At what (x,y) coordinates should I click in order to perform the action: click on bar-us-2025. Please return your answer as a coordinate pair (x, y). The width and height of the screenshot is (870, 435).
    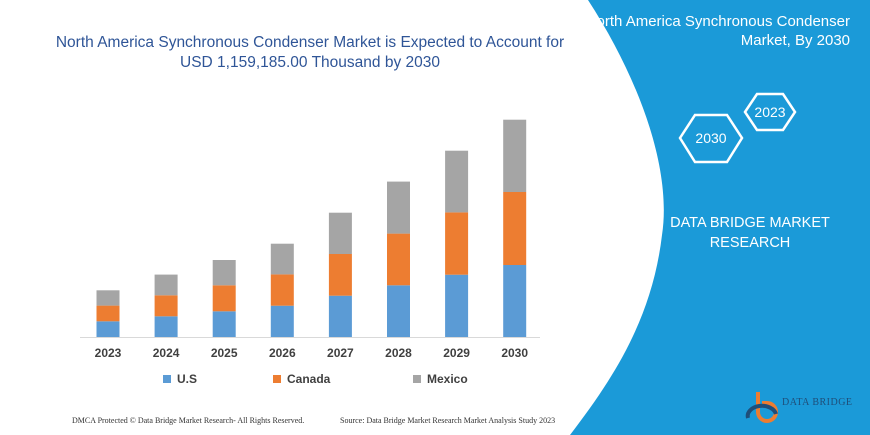
    Looking at the image, I should click on (224, 324).